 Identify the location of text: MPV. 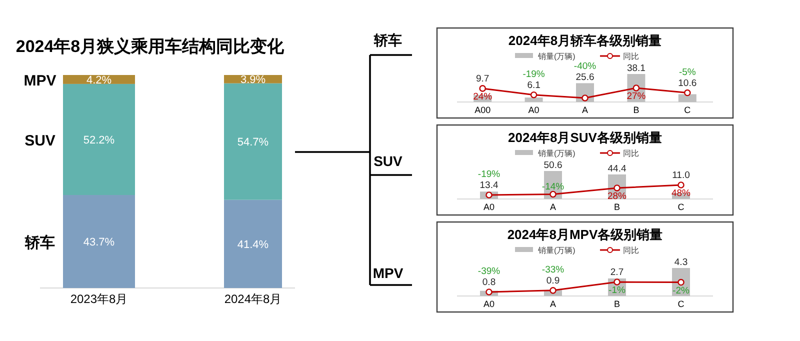
(388, 273).